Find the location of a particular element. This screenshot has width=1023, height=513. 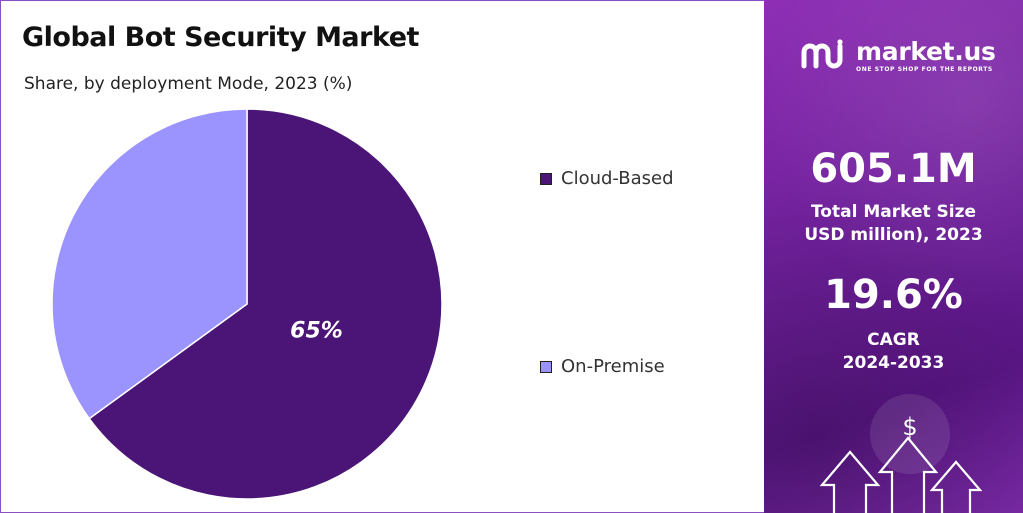

market-size-label-line-1: Total Market Size is located at coordinates (893, 212).